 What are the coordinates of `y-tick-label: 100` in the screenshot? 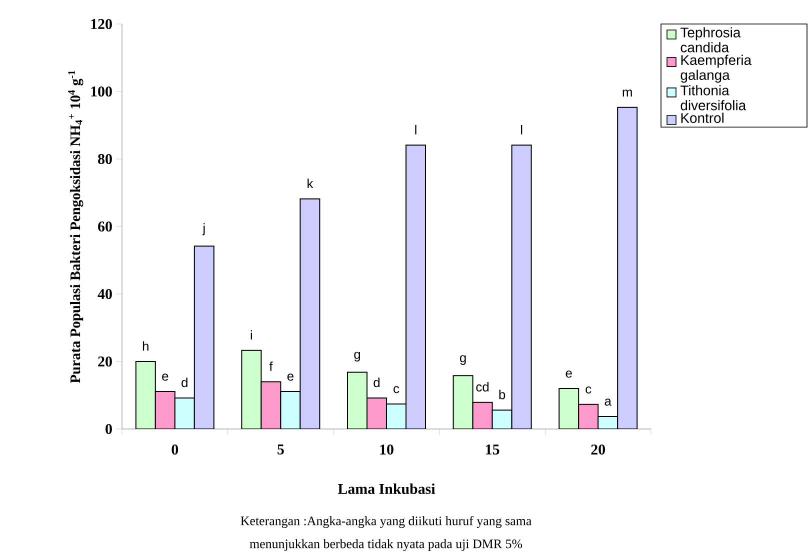 It's located at (101, 91).